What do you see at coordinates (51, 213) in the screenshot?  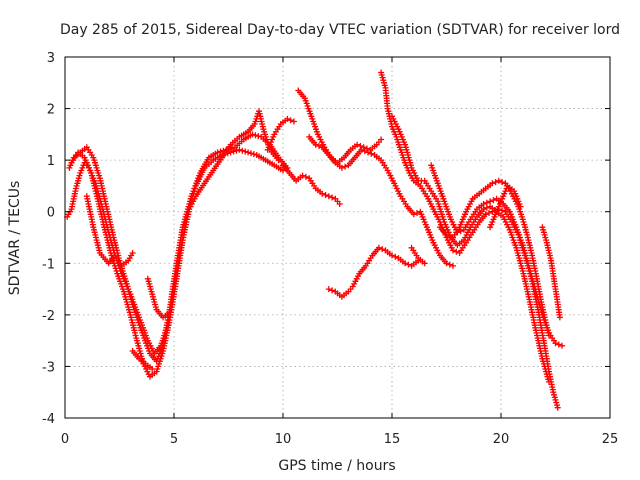 I see `y-tick-label: 0` at bounding box center [51, 213].